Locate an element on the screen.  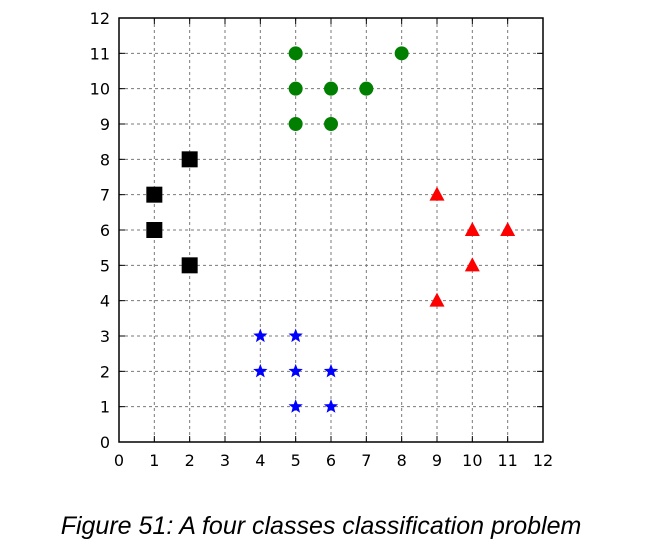
y-tick-label: 2 is located at coordinates (105, 371).